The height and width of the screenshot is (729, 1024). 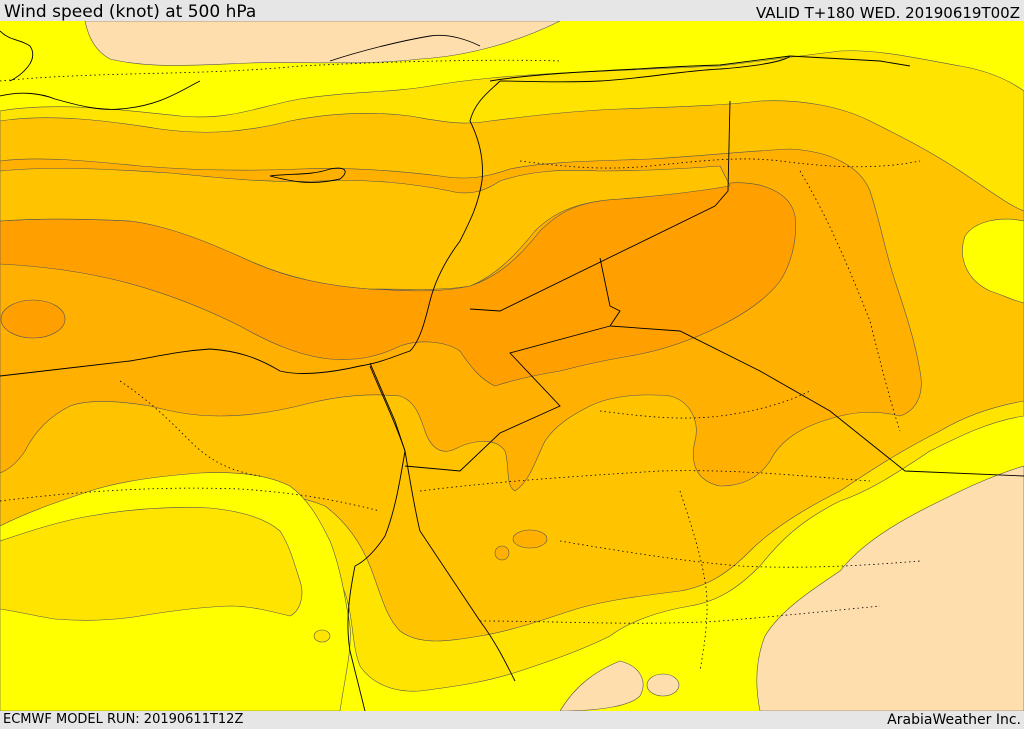 I want to click on wind-band-2-west, so click(x=151, y=564).